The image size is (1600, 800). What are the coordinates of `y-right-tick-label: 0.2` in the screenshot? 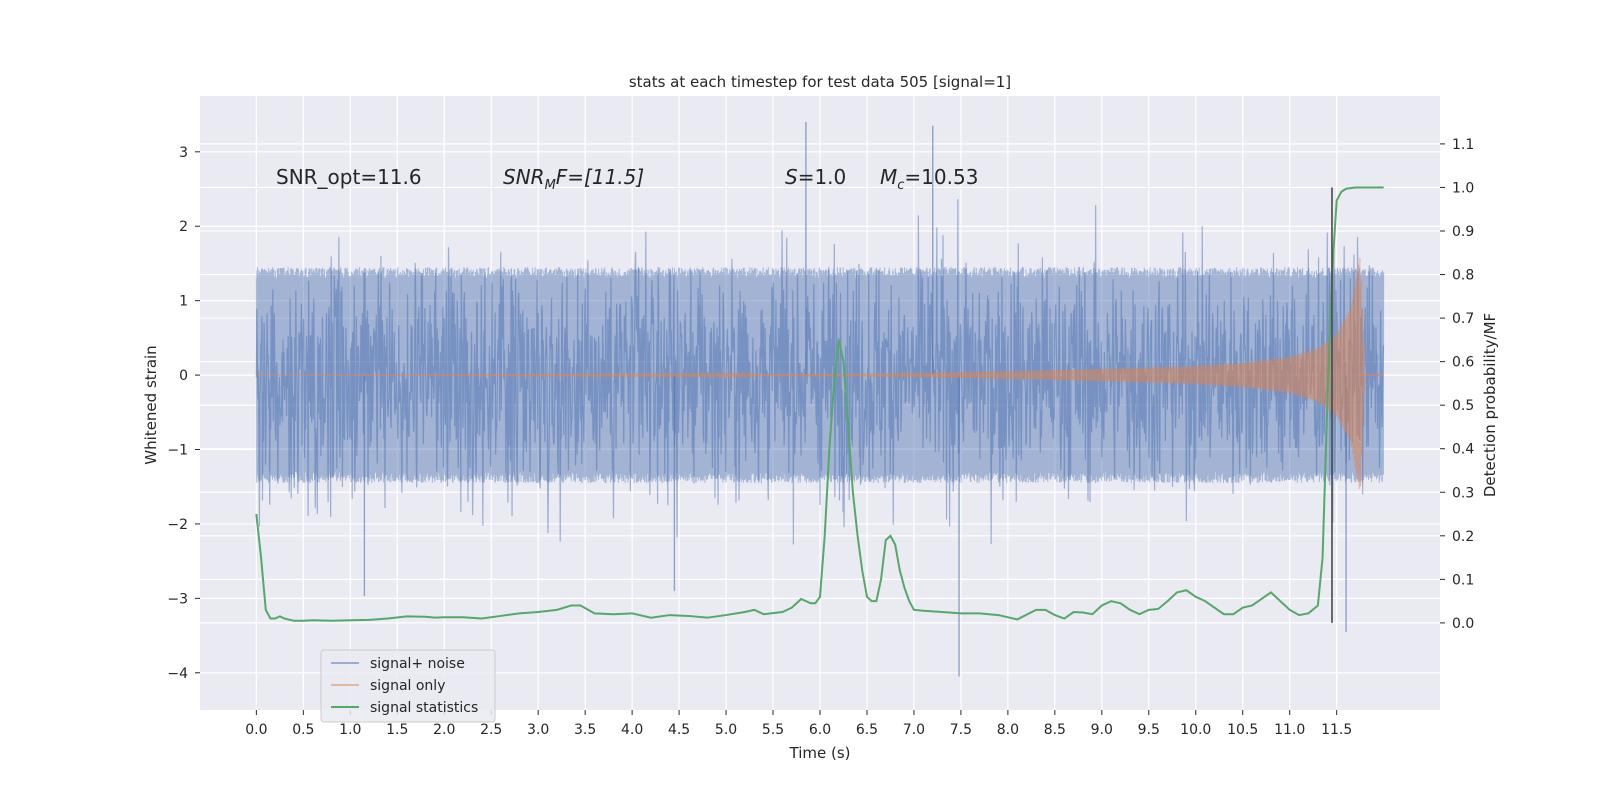 It's located at (1463, 537).